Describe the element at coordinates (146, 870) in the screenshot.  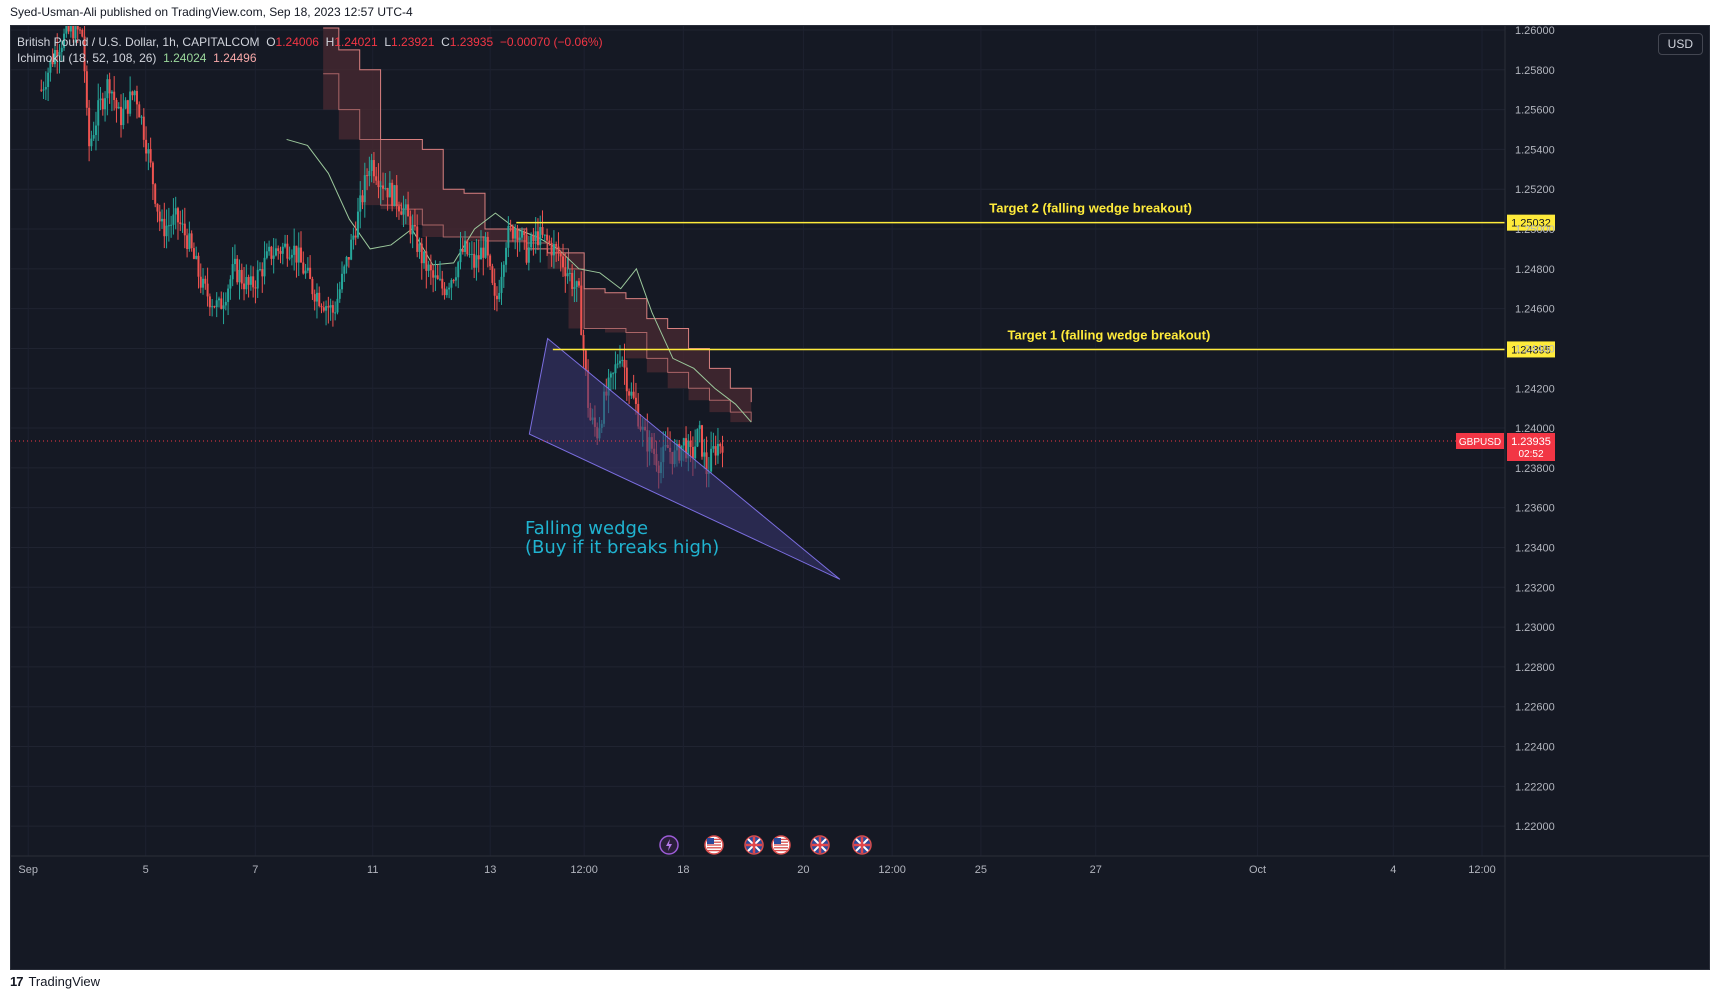
I see `x-tick-label: 5` at that location.